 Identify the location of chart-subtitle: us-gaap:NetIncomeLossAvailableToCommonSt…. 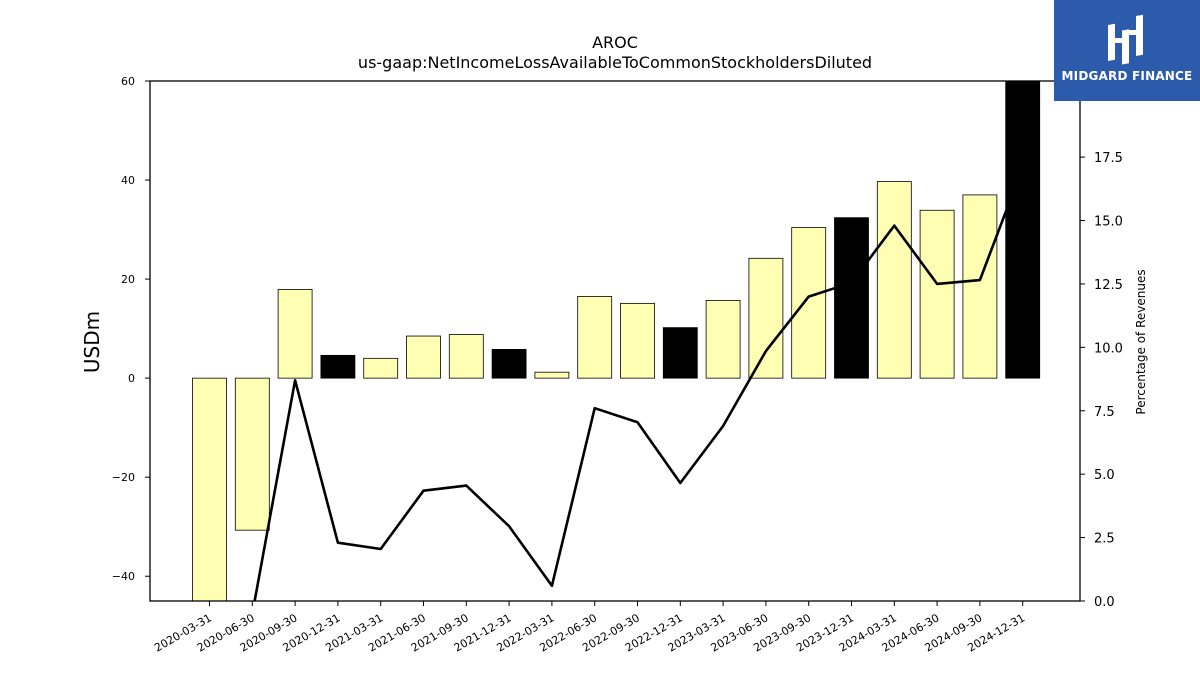
(615, 62).